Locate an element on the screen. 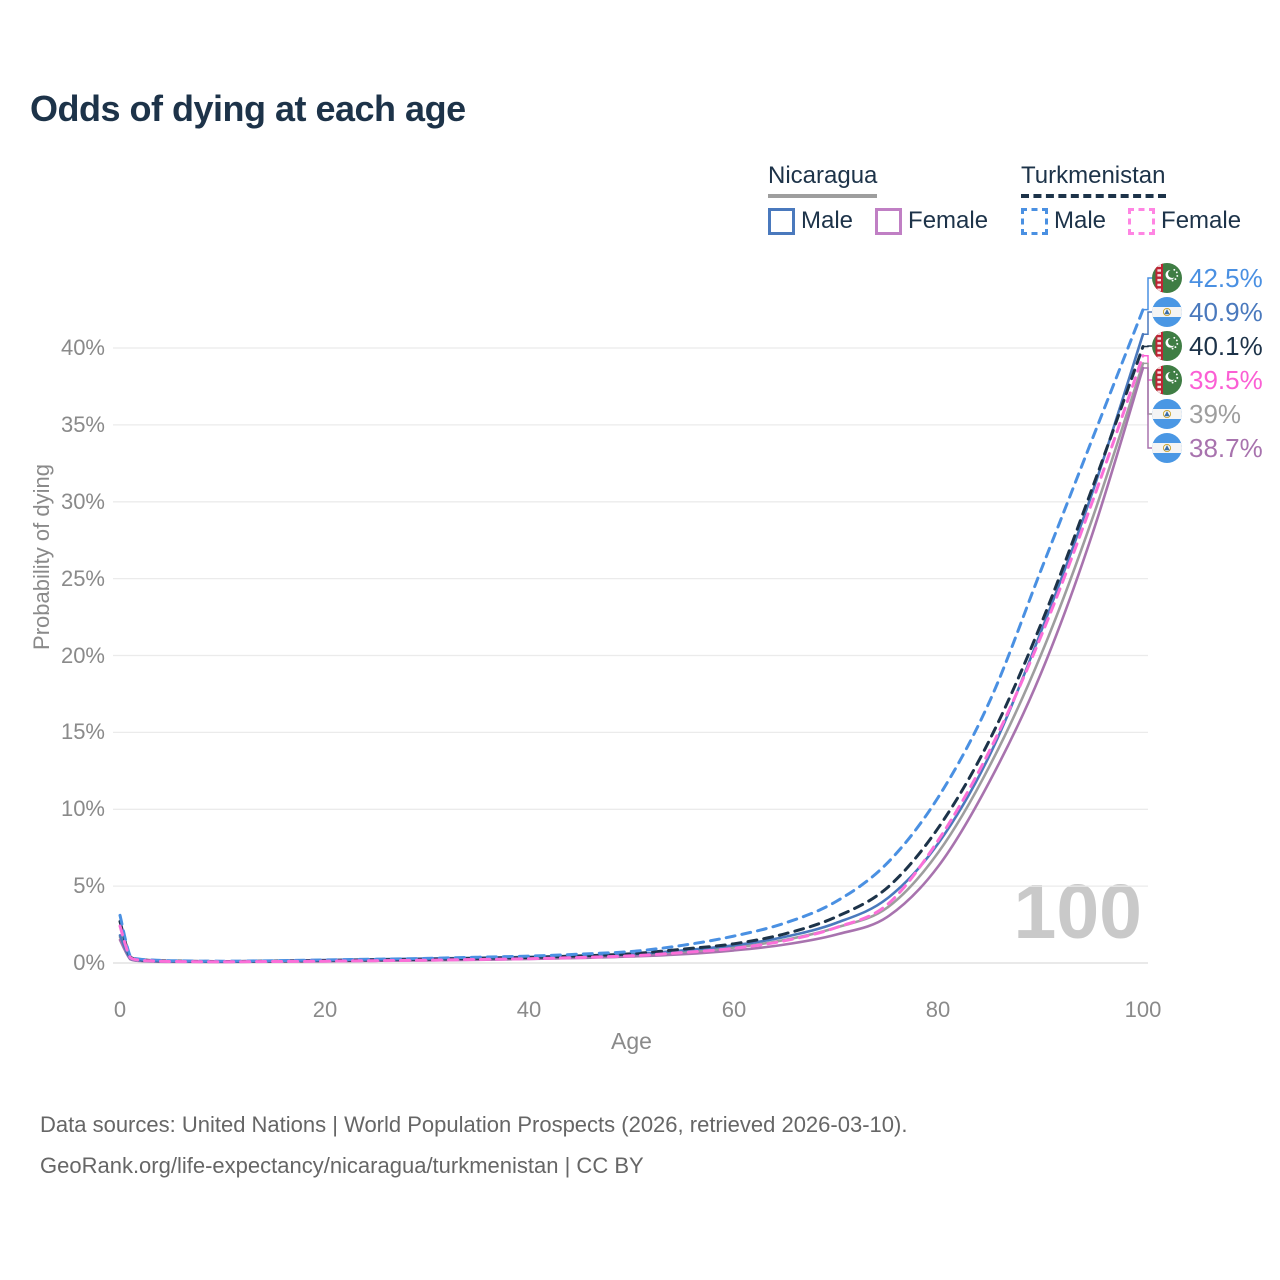 The height and width of the screenshot is (1280, 1280). series-end-label: 40.9% is located at coordinates (1207, 312).